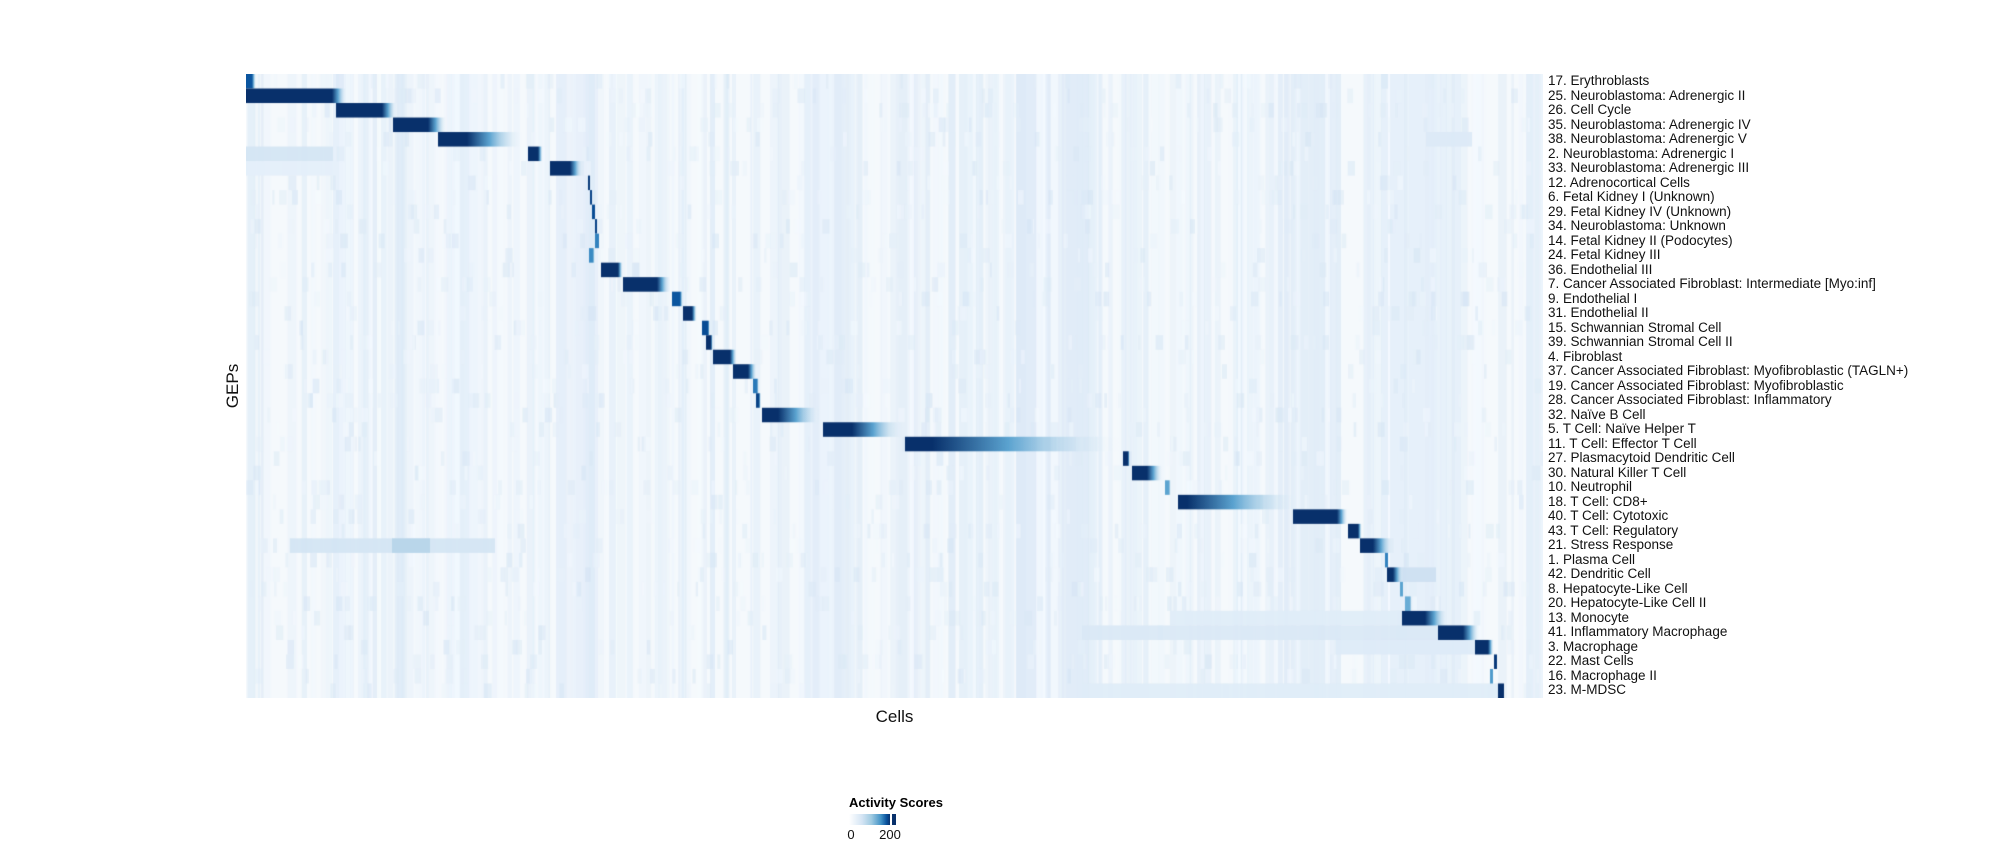 This screenshot has width=2006, height=851. What do you see at coordinates (1589, 617) in the screenshot?
I see `gep-row-label: 13. Monocyte` at bounding box center [1589, 617].